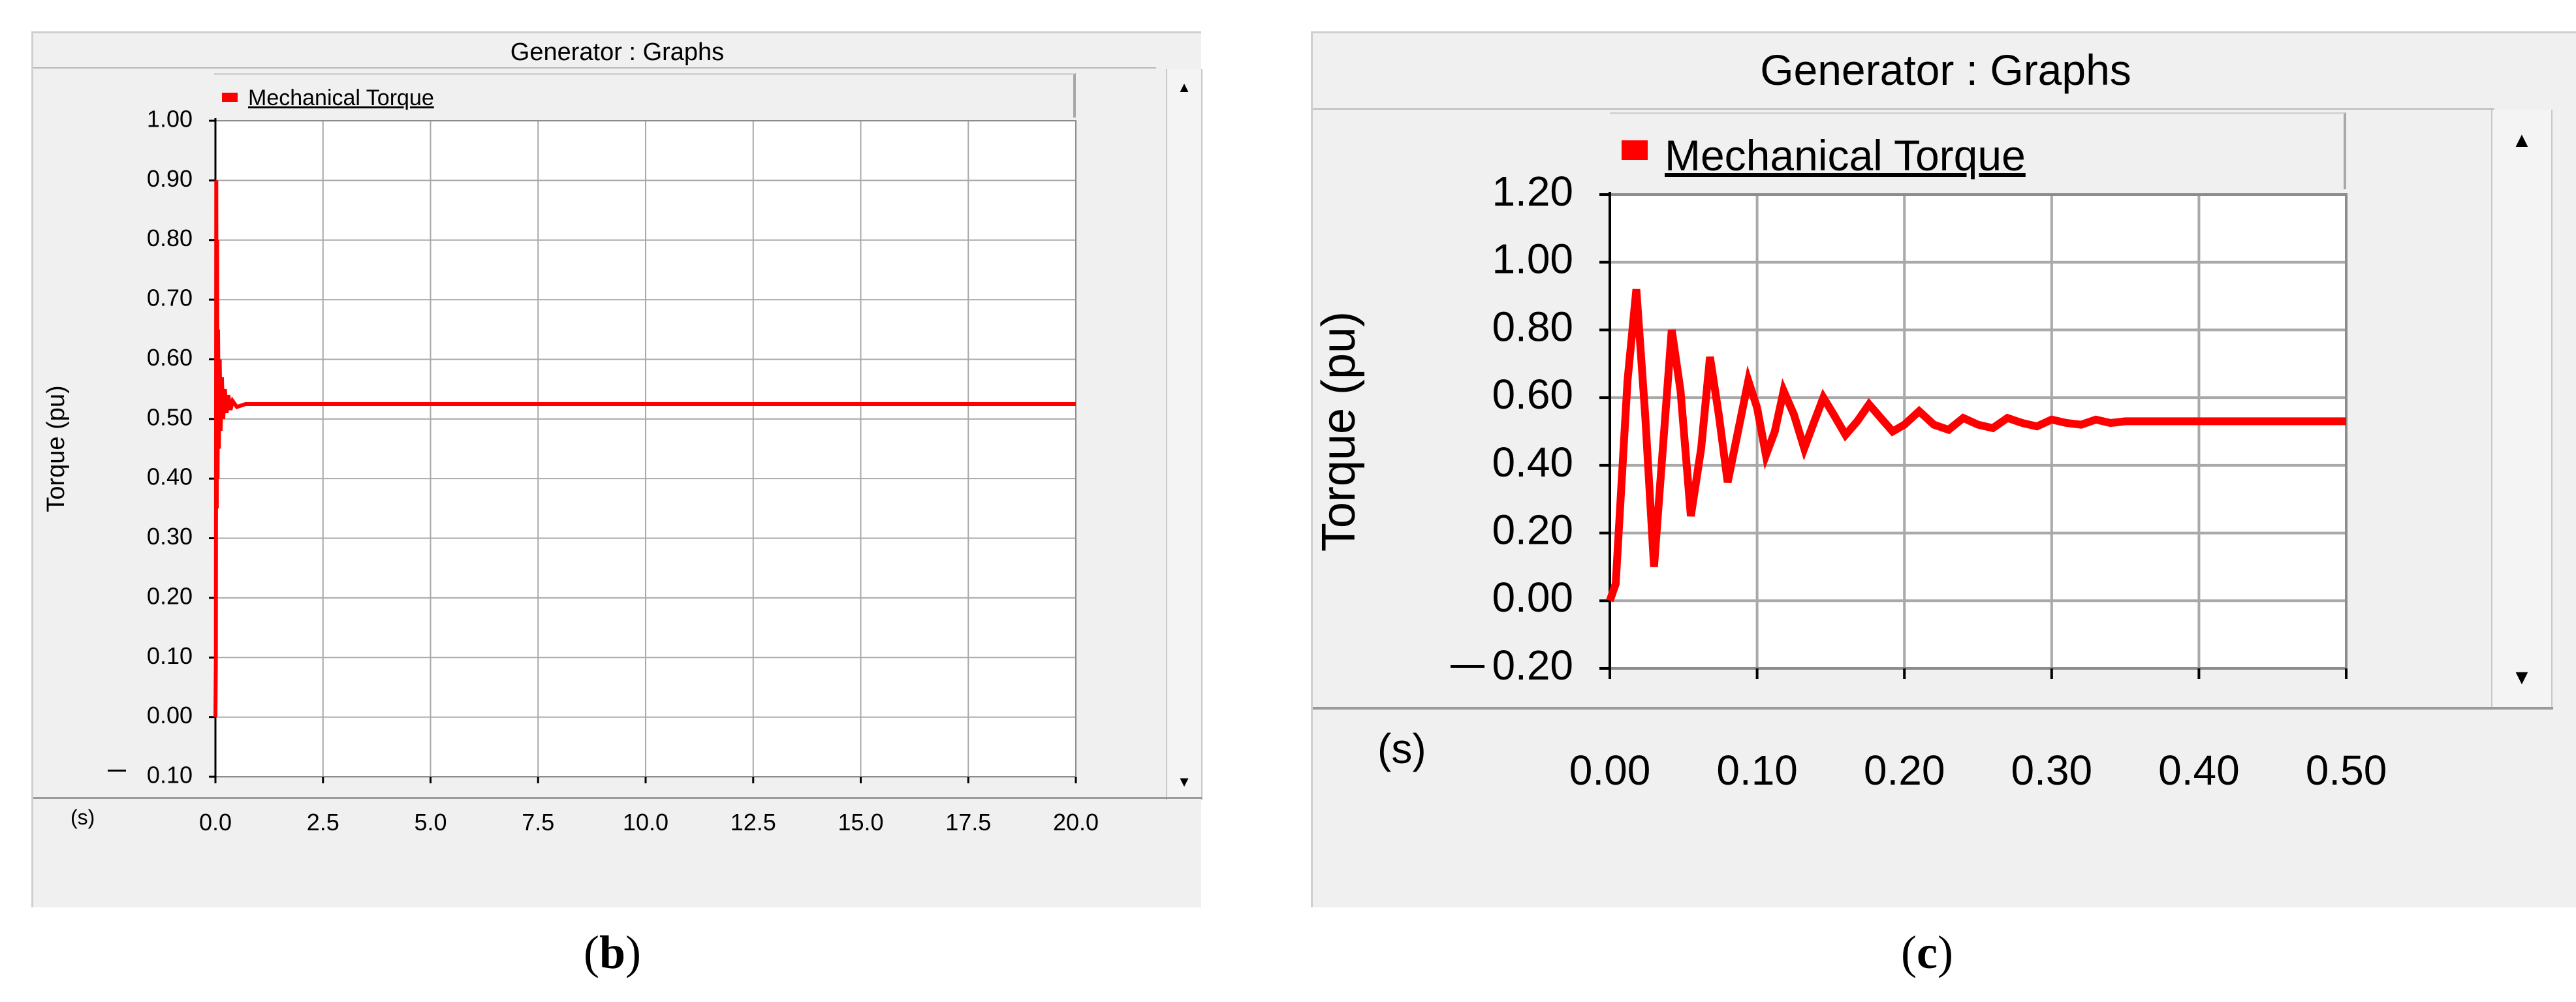 Image resolution: width=2576 pixels, height=1002 pixels. What do you see at coordinates (1976, 446) in the screenshot?
I see `series-line-mechanical-torque` at bounding box center [1976, 446].